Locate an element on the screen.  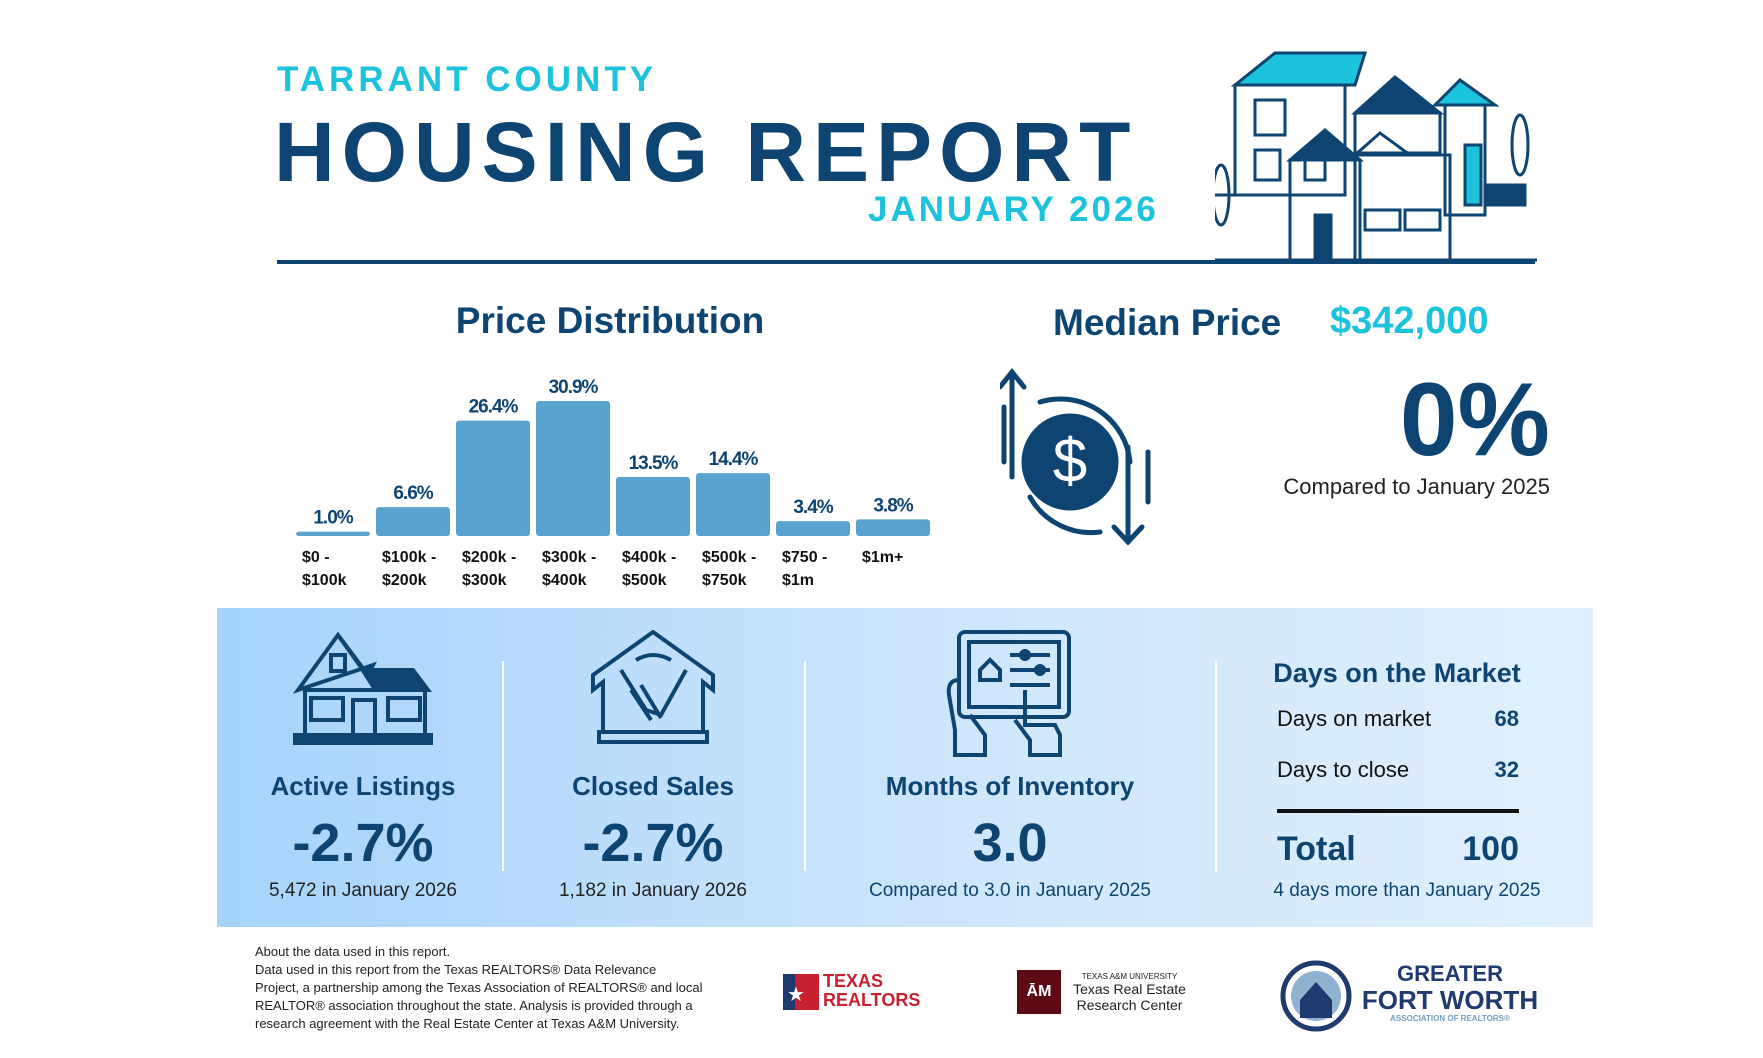
data-label: 3.8% is located at coordinates (893, 505).